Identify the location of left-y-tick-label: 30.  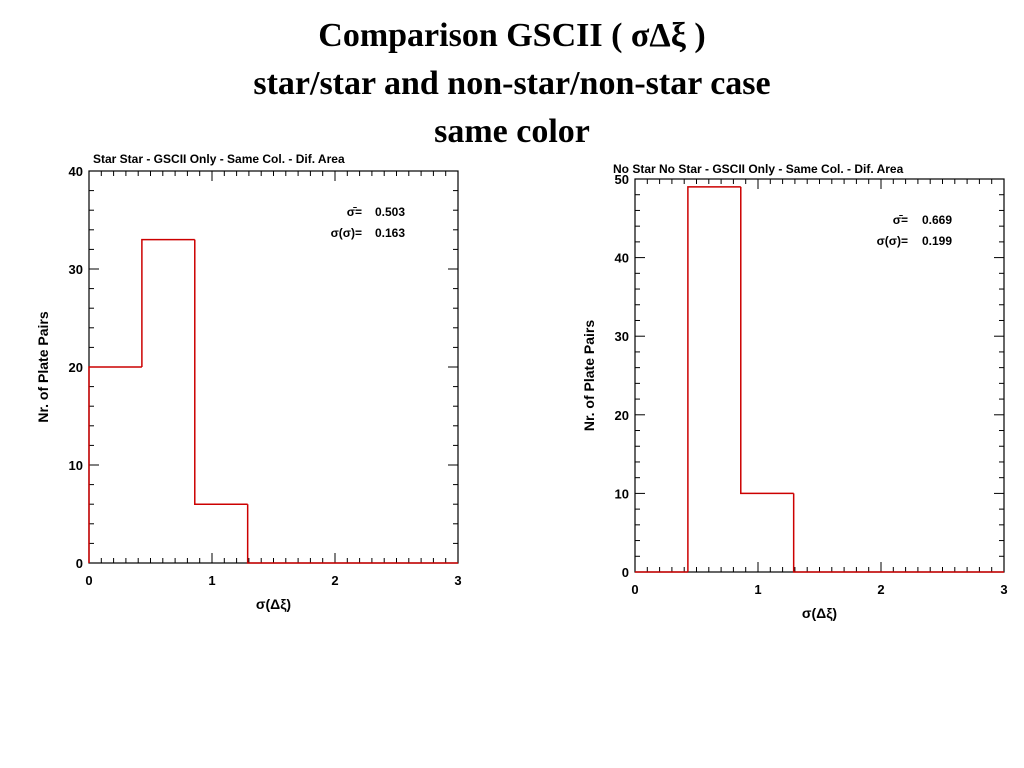
(76, 269).